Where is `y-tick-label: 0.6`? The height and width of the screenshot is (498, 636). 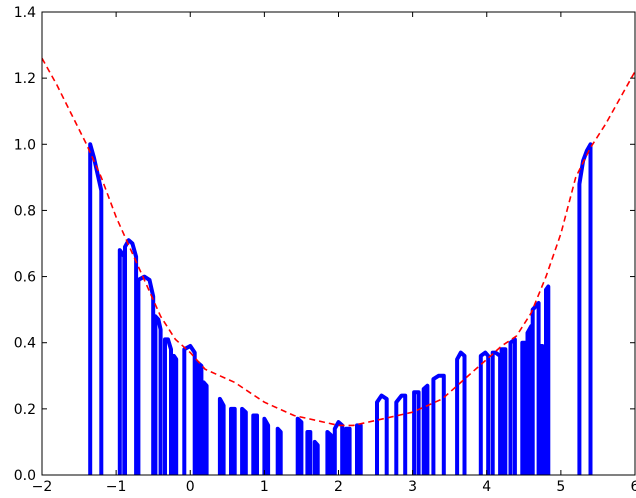 y-tick-label: 0.6 is located at coordinates (25, 278).